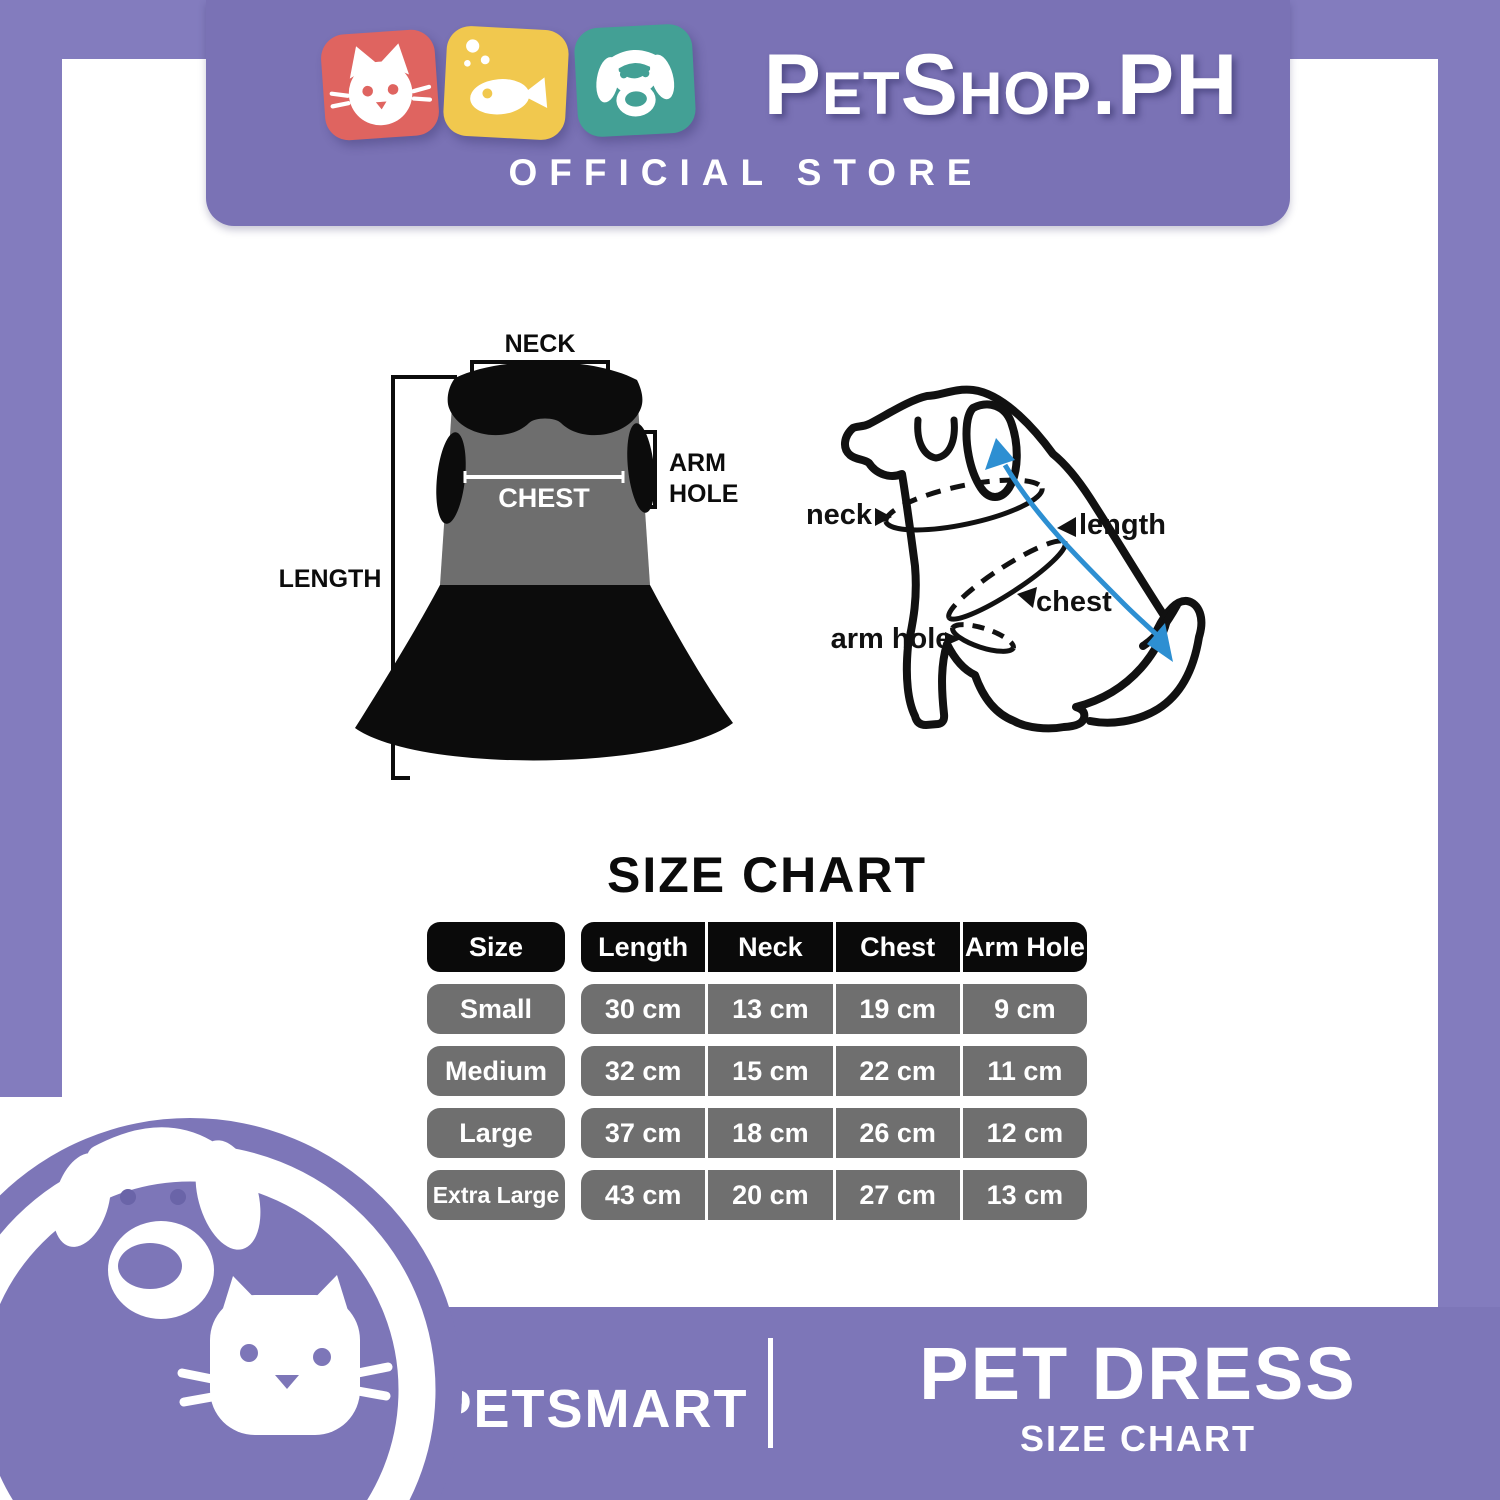 The height and width of the screenshot is (1500, 1500). Describe the element at coordinates (883, 517) in the screenshot. I see `neck-pointer` at that location.